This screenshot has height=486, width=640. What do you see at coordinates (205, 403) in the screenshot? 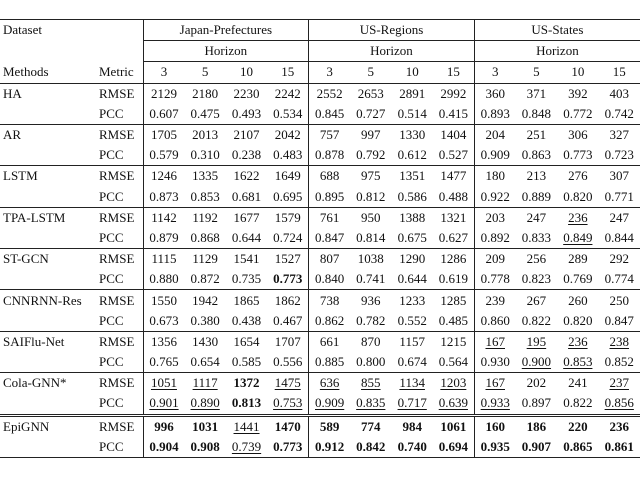
I see `value-text: 0.890` at bounding box center [205, 403].